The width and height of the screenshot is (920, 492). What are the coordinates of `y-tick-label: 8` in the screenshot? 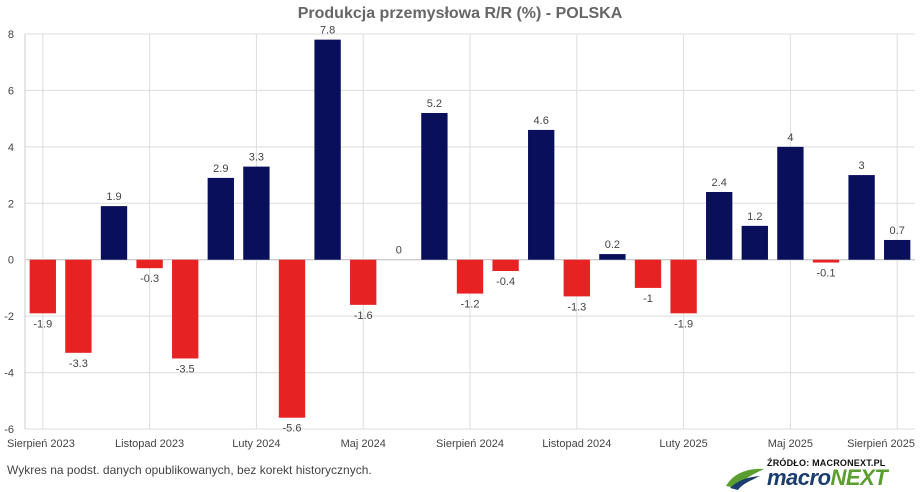 It's located at (11, 35).